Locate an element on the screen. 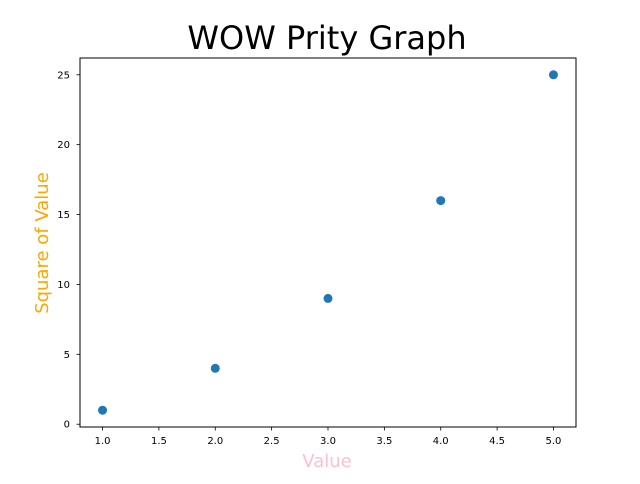 The width and height of the screenshot is (640, 484). x-tick-label: 3.5 is located at coordinates (384, 441).